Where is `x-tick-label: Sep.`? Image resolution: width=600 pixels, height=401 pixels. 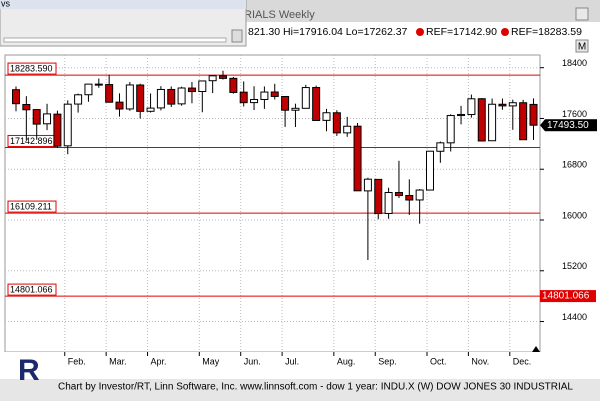
x-tick-label: Sep. is located at coordinates (387, 361).